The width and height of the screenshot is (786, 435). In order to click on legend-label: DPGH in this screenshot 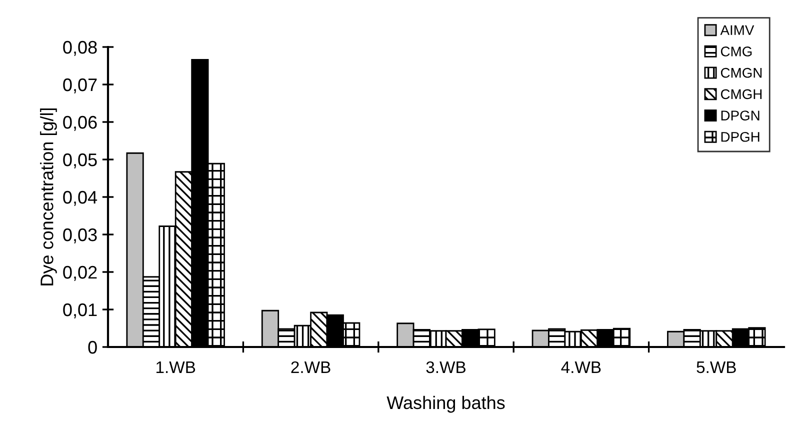, I will do `click(740, 137)`.